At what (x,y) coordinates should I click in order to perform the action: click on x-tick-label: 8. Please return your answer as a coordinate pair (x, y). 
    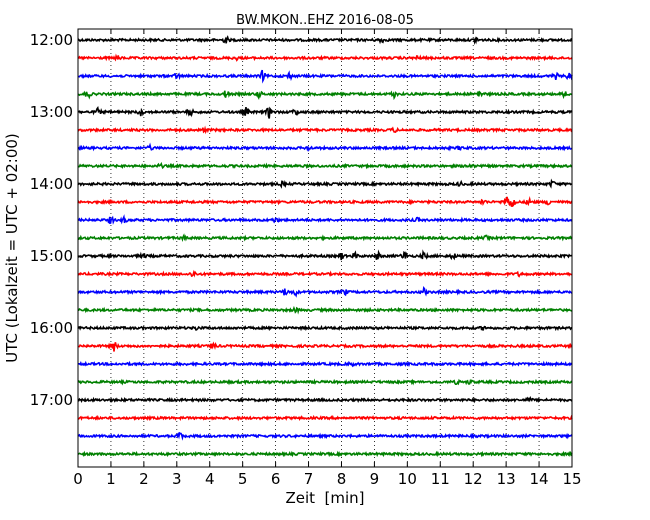
    Looking at the image, I should click on (342, 479).